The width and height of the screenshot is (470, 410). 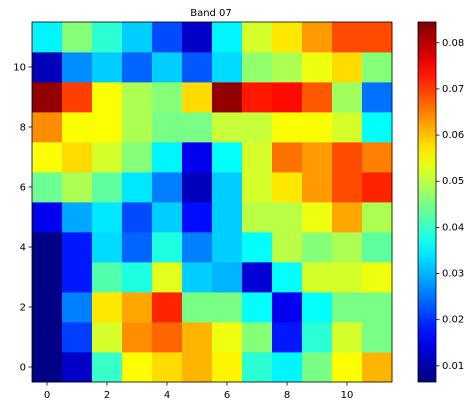 What do you see at coordinates (23, 248) in the screenshot?
I see `y-tick-label: 4` at bounding box center [23, 248].